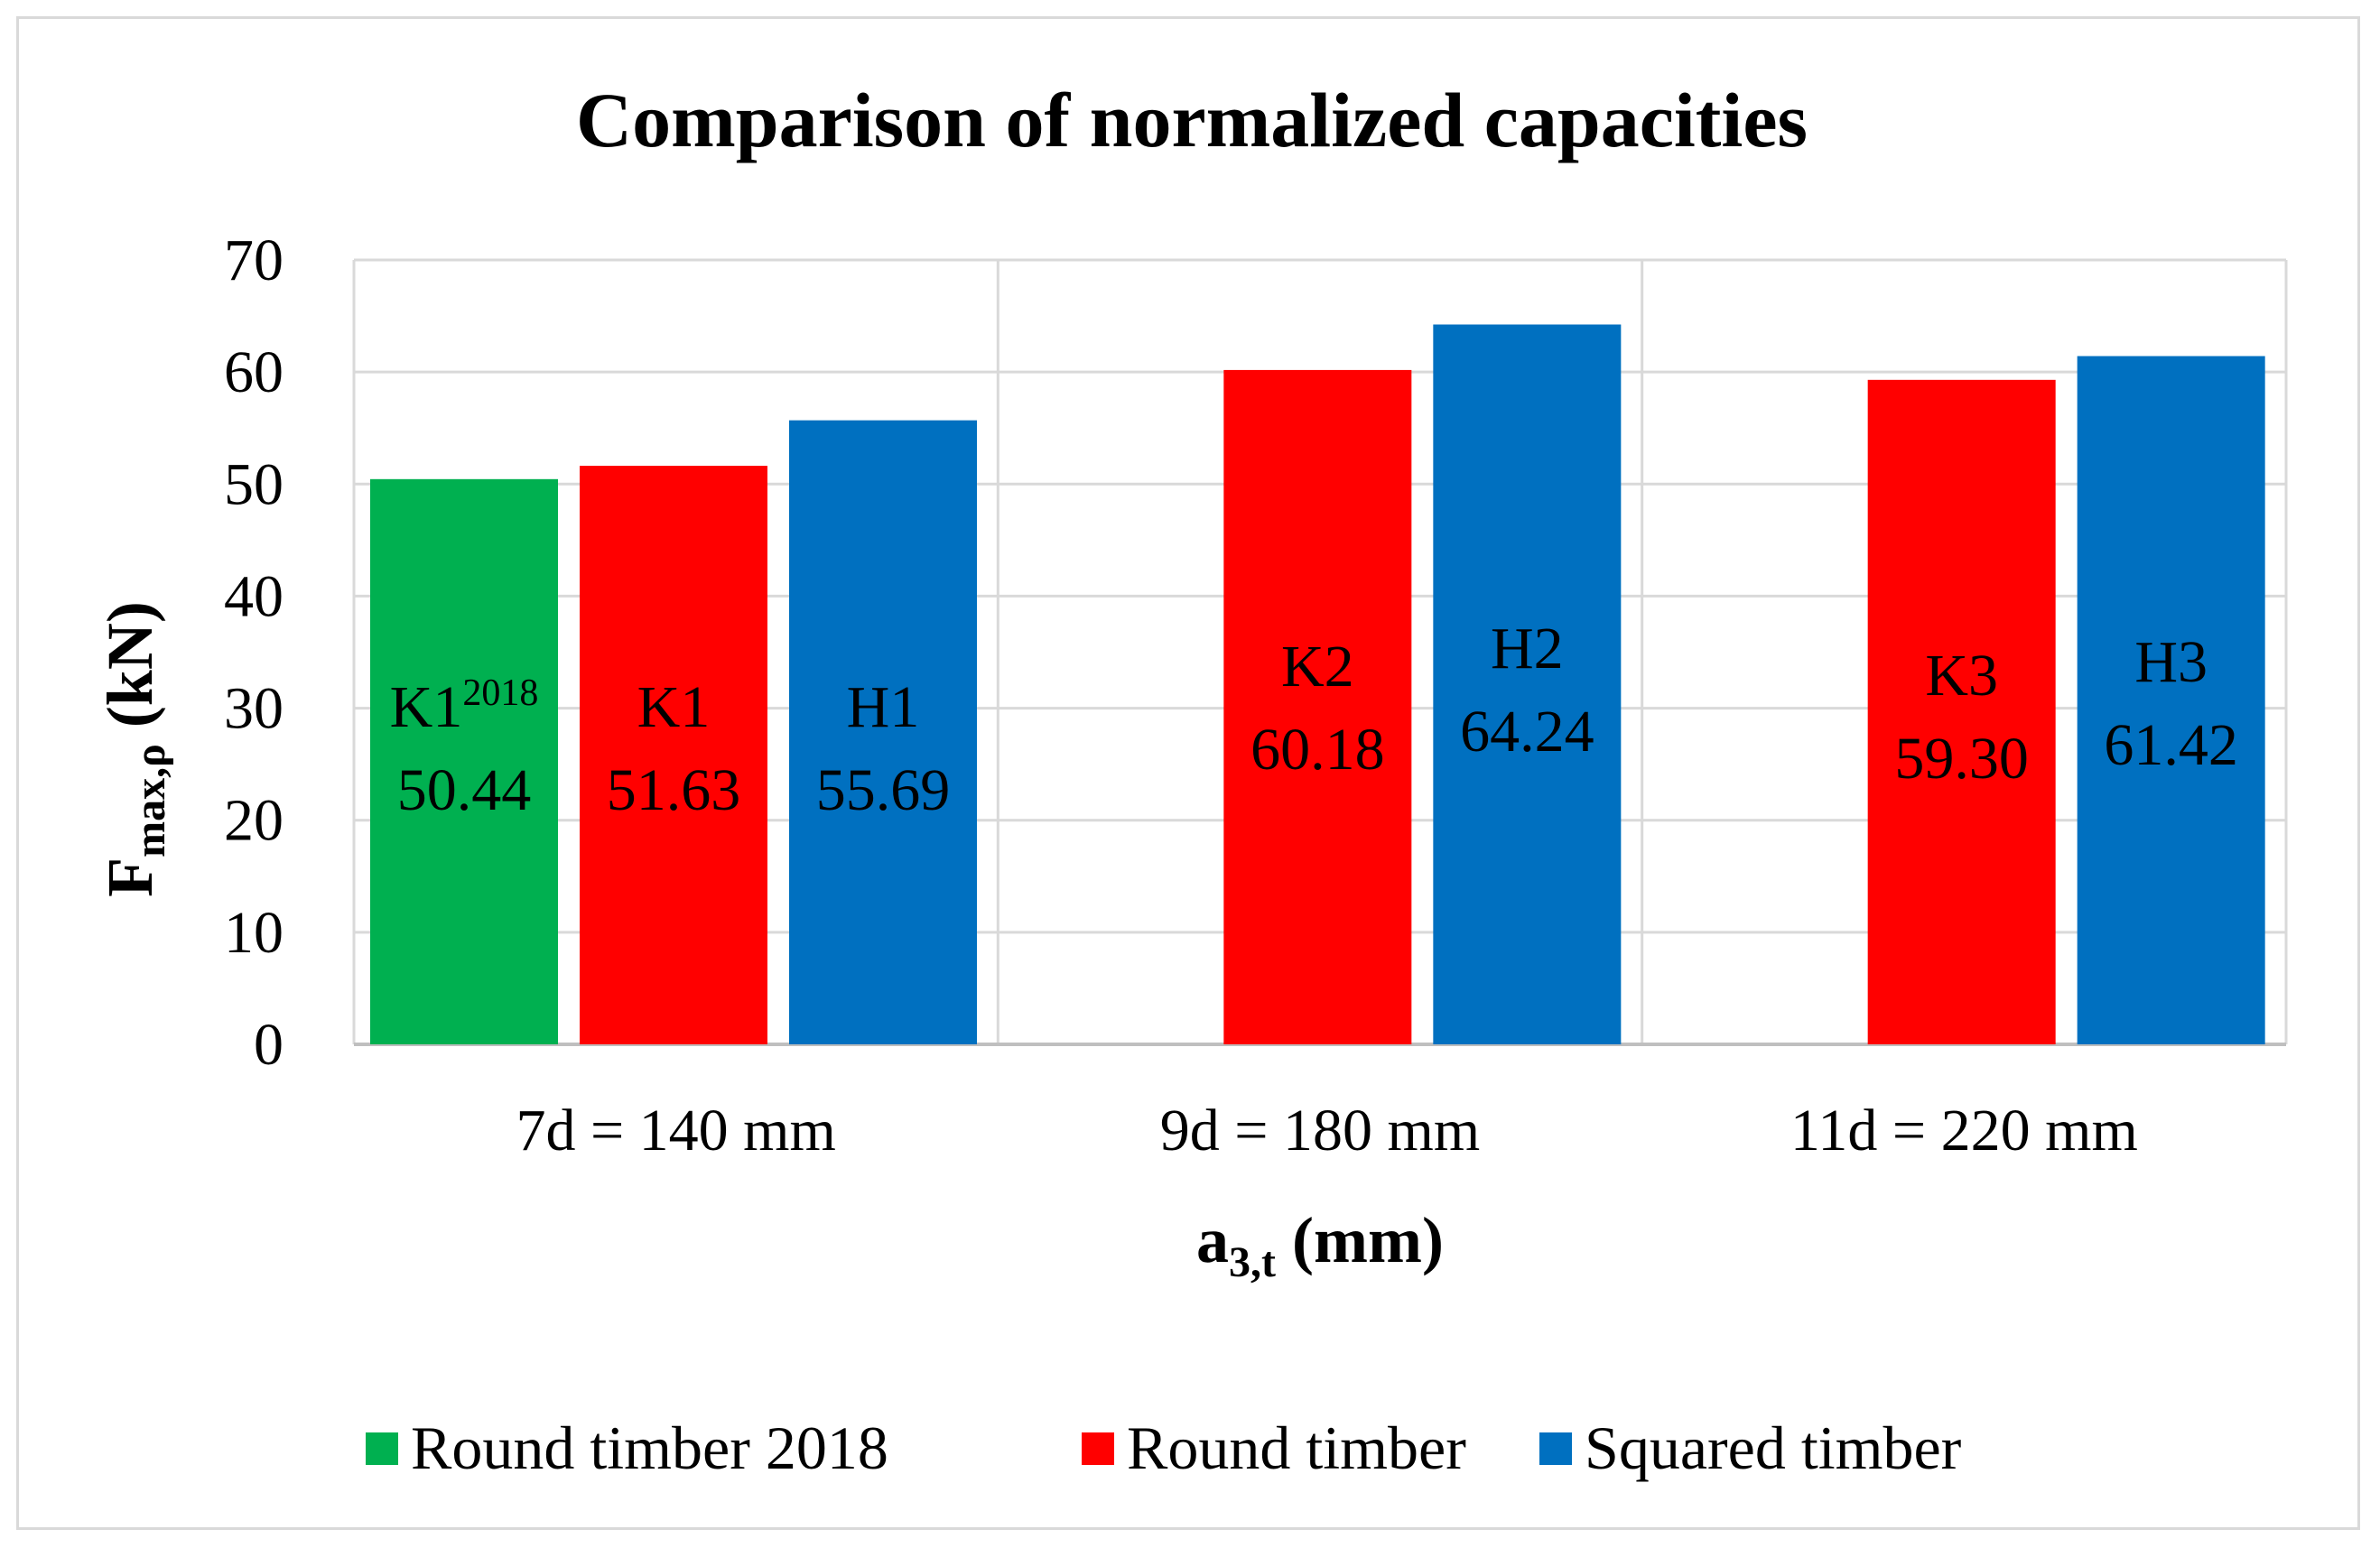 The image size is (2380, 1548). What do you see at coordinates (1252, 1262) in the screenshot?
I see `x-axis-title-sub: 3,t` at bounding box center [1252, 1262].